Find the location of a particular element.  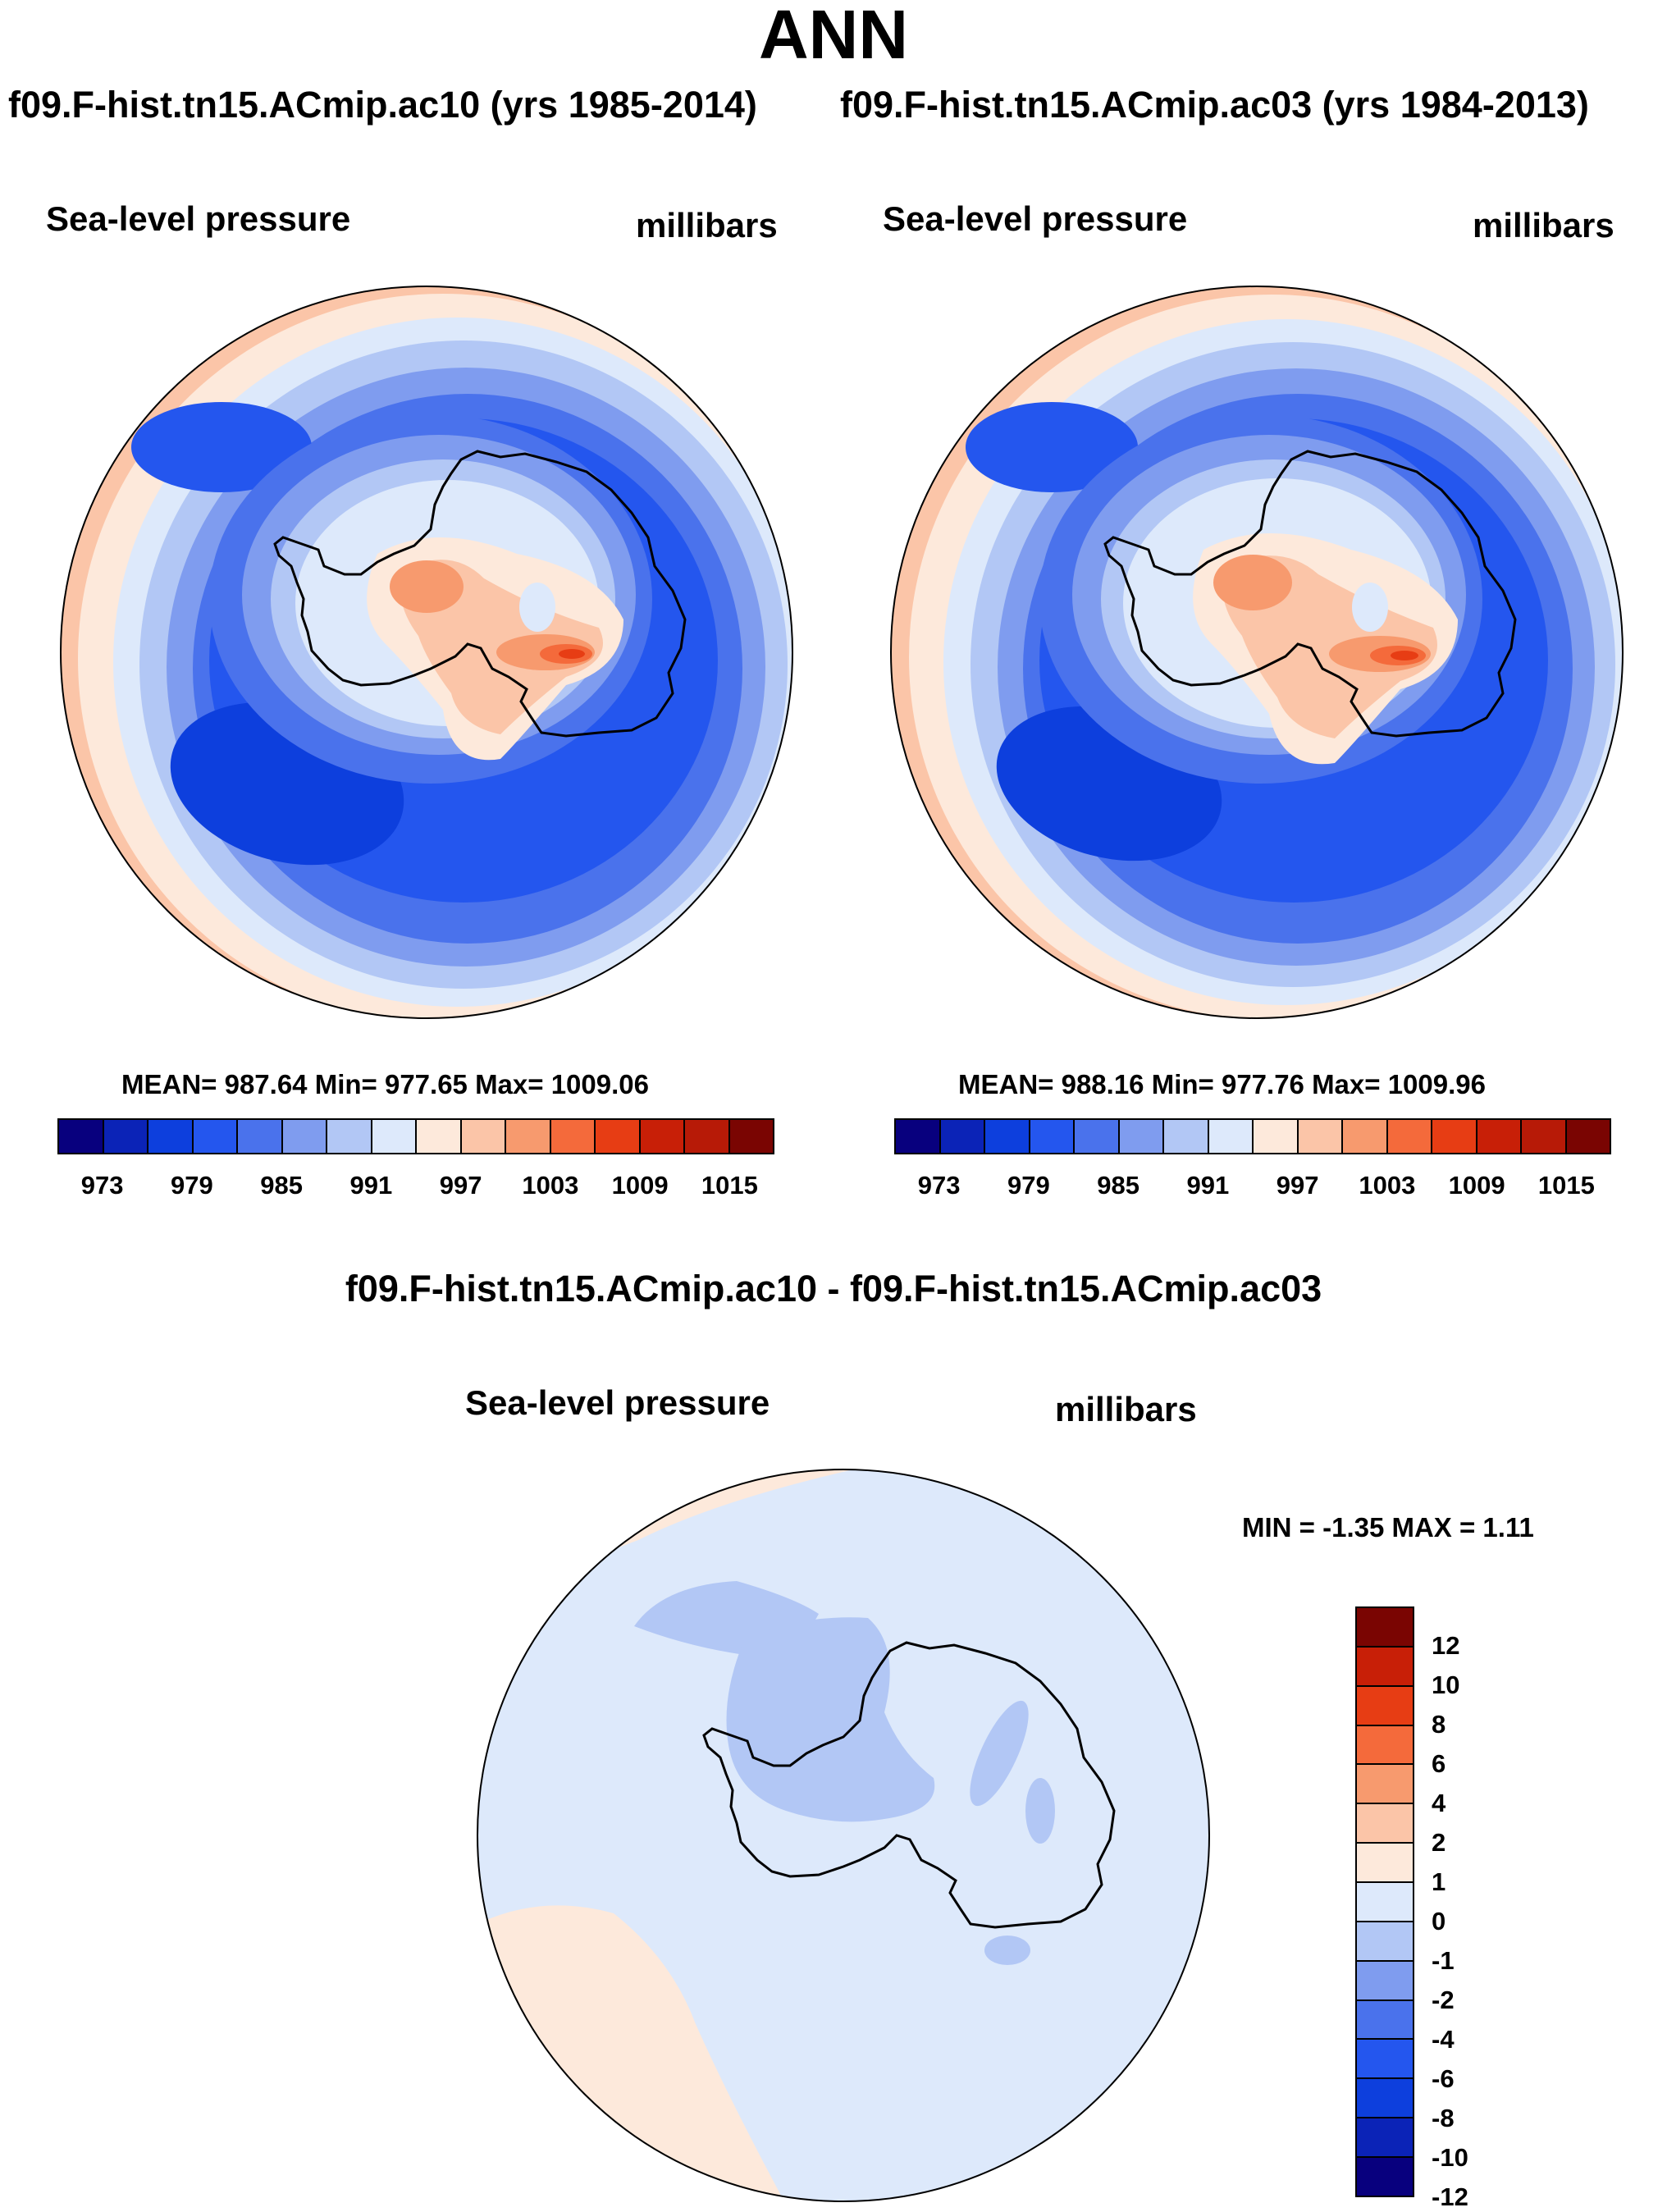

right-panel-units: millibars is located at coordinates (1543, 225).